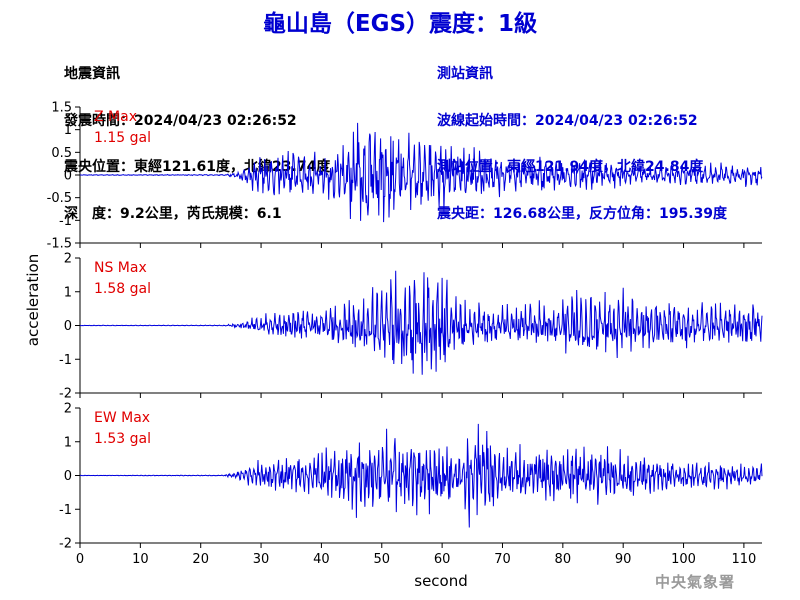  What do you see at coordinates (59, 198) in the screenshot?
I see `y-tick-label: -0.5` at bounding box center [59, 198].